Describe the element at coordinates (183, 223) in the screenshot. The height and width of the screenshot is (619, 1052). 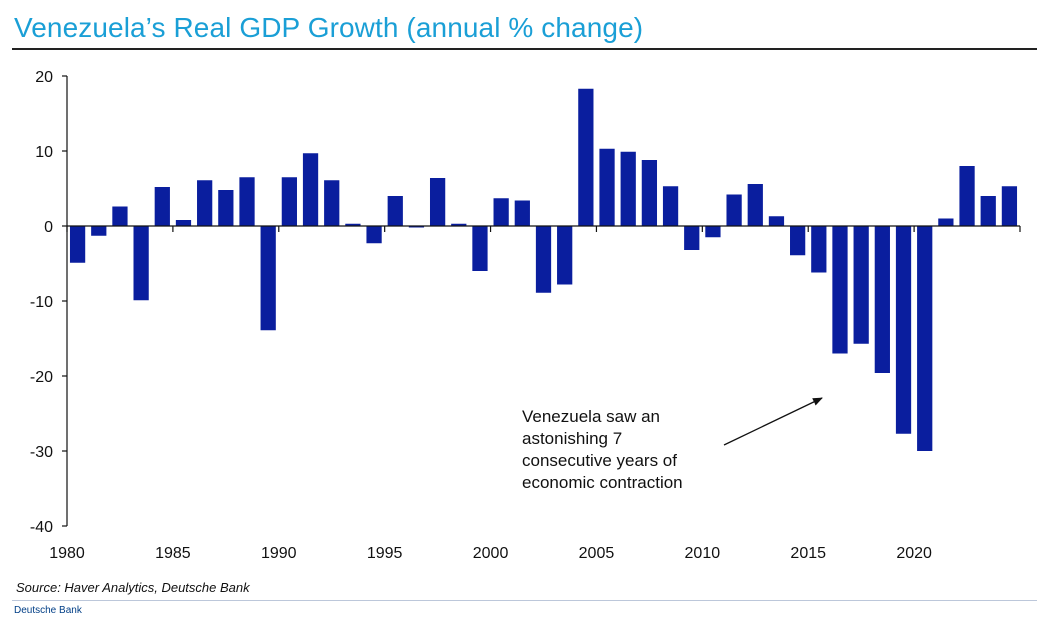
I see `bar-1985` at that location.